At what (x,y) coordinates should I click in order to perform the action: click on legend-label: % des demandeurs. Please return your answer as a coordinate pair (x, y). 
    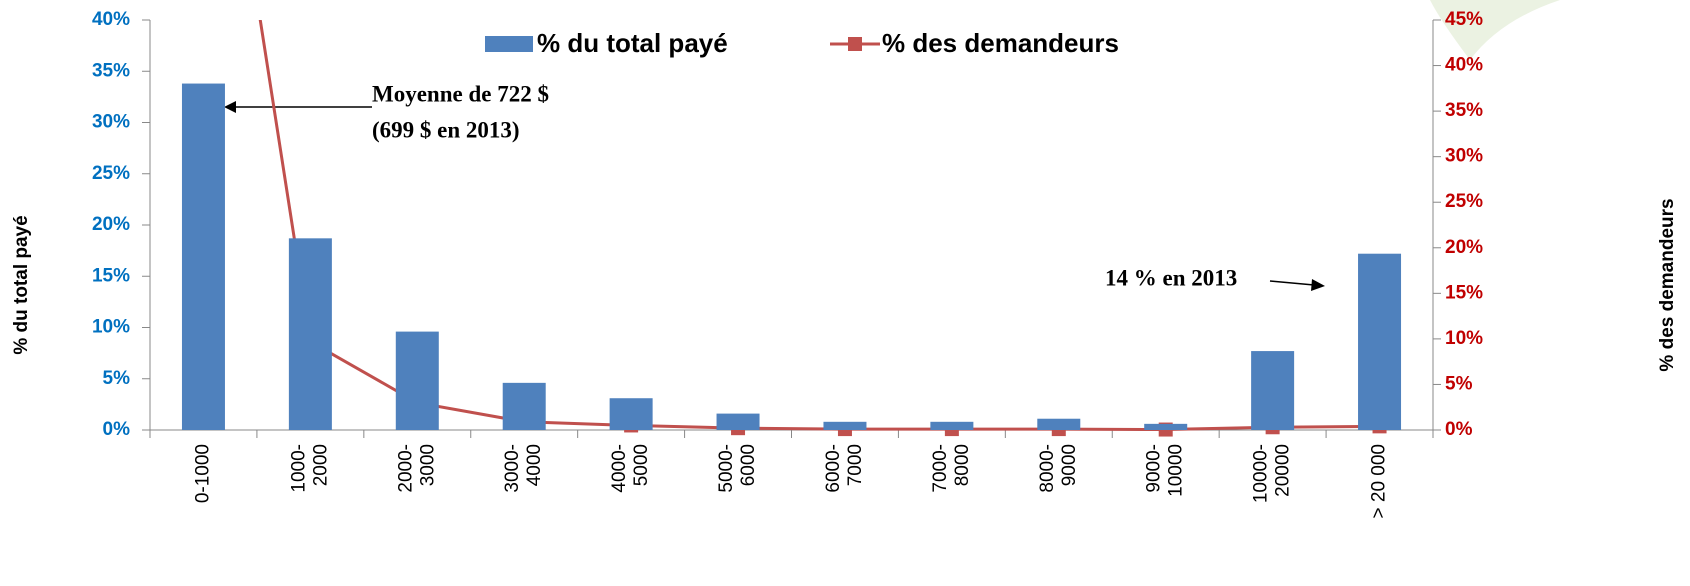
    Looking at the image, I should click on (1000, 43).